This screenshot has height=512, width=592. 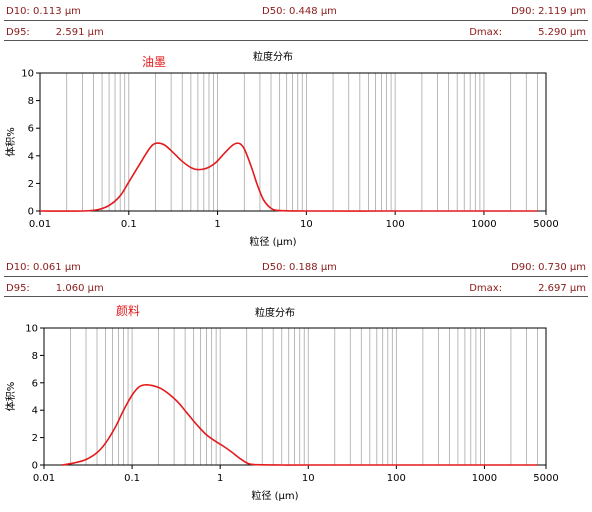 What do you see at coordinates (548, 267) in the screenshot?
I see `d90-stat: D90: 0.730 µm` at bounding box center [548, 267].